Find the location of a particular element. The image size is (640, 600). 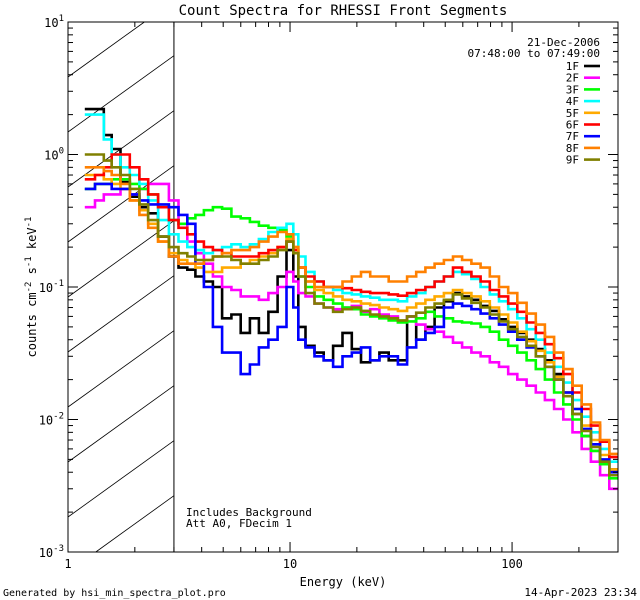

annotation-date: 21-Dec-2006 is located at coordinates (563, 42).